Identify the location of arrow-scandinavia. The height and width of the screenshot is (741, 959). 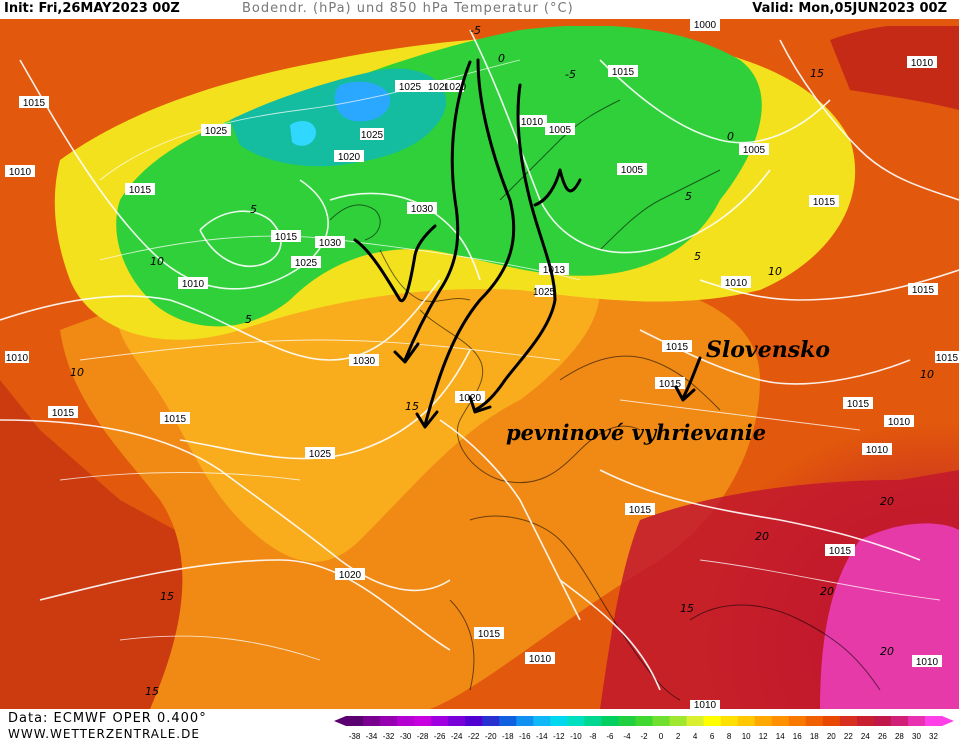
(557, 187).